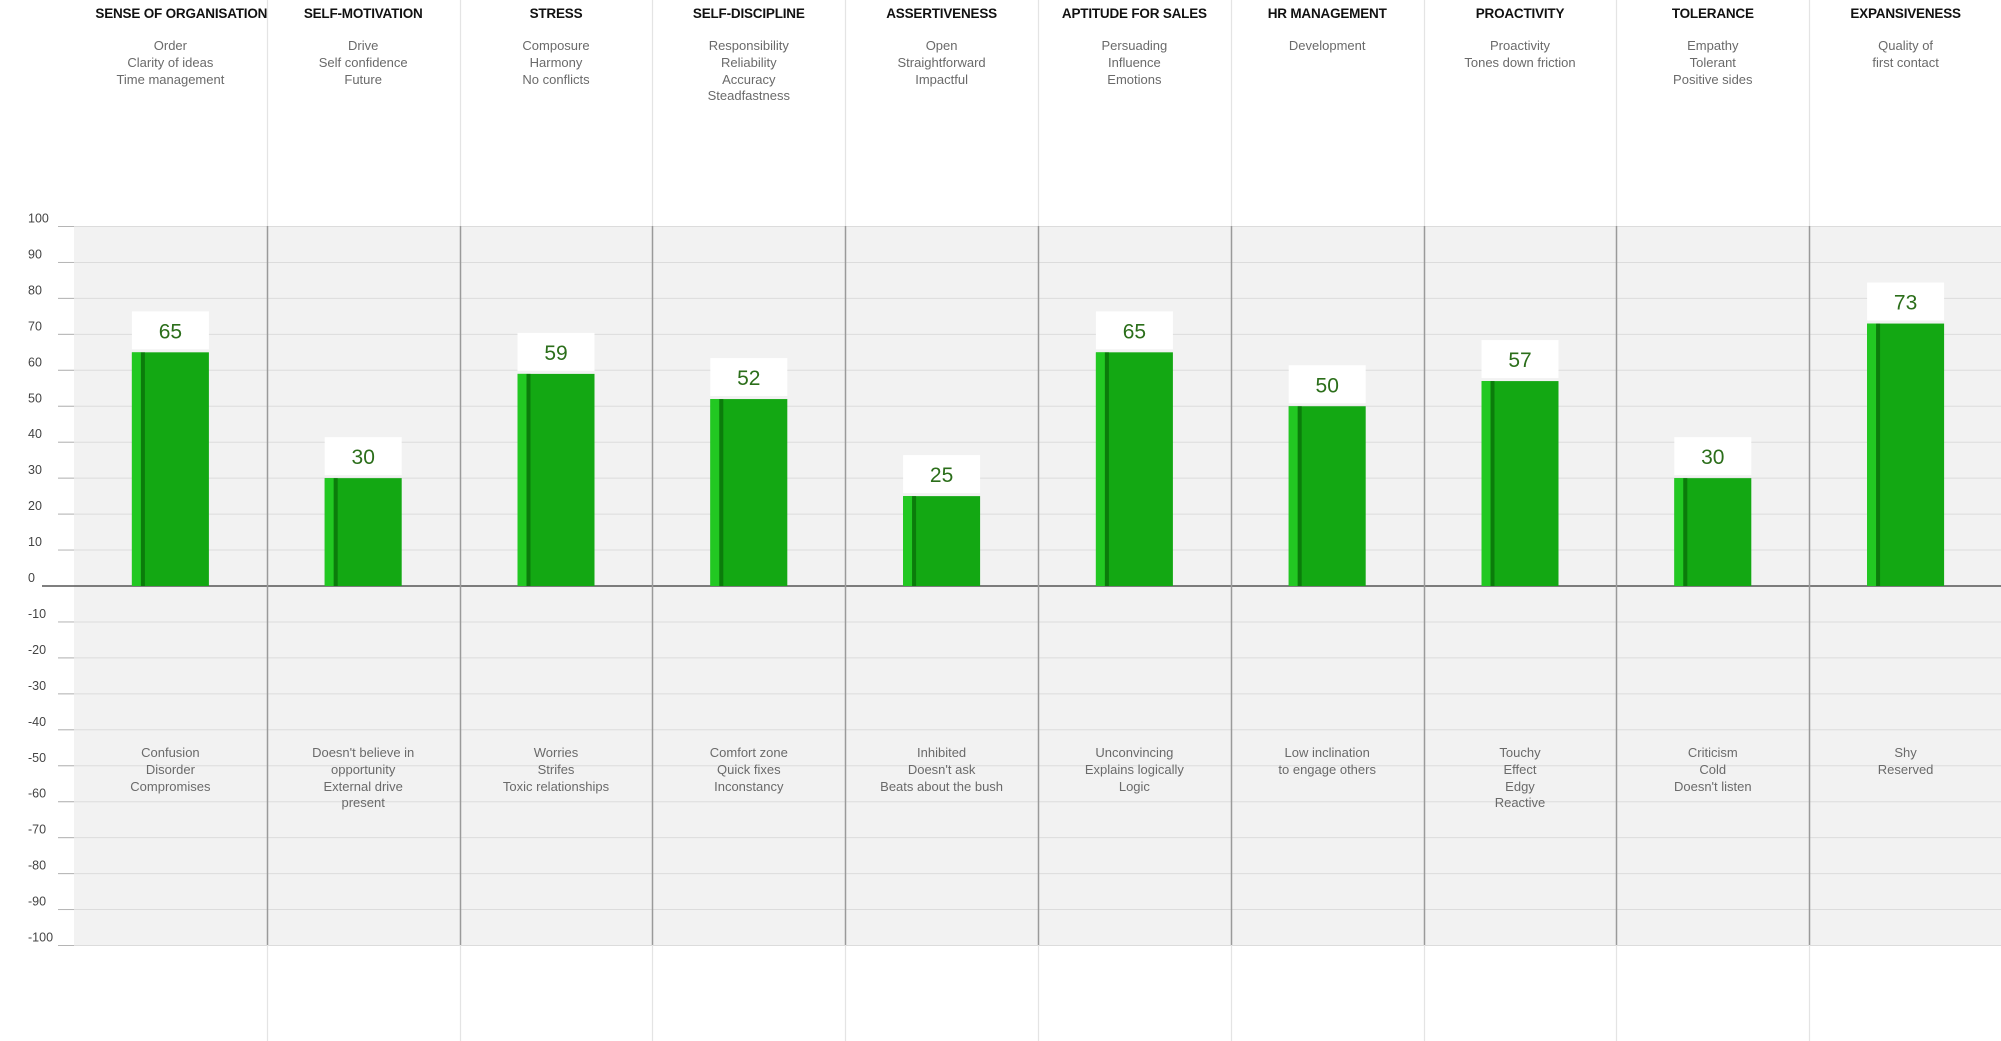 This screenshot has width=2001, height=1041. Describe the element at coordinates (1520, 752) in the screenshot. I see `negative-descriptor: Touchy` at that location.